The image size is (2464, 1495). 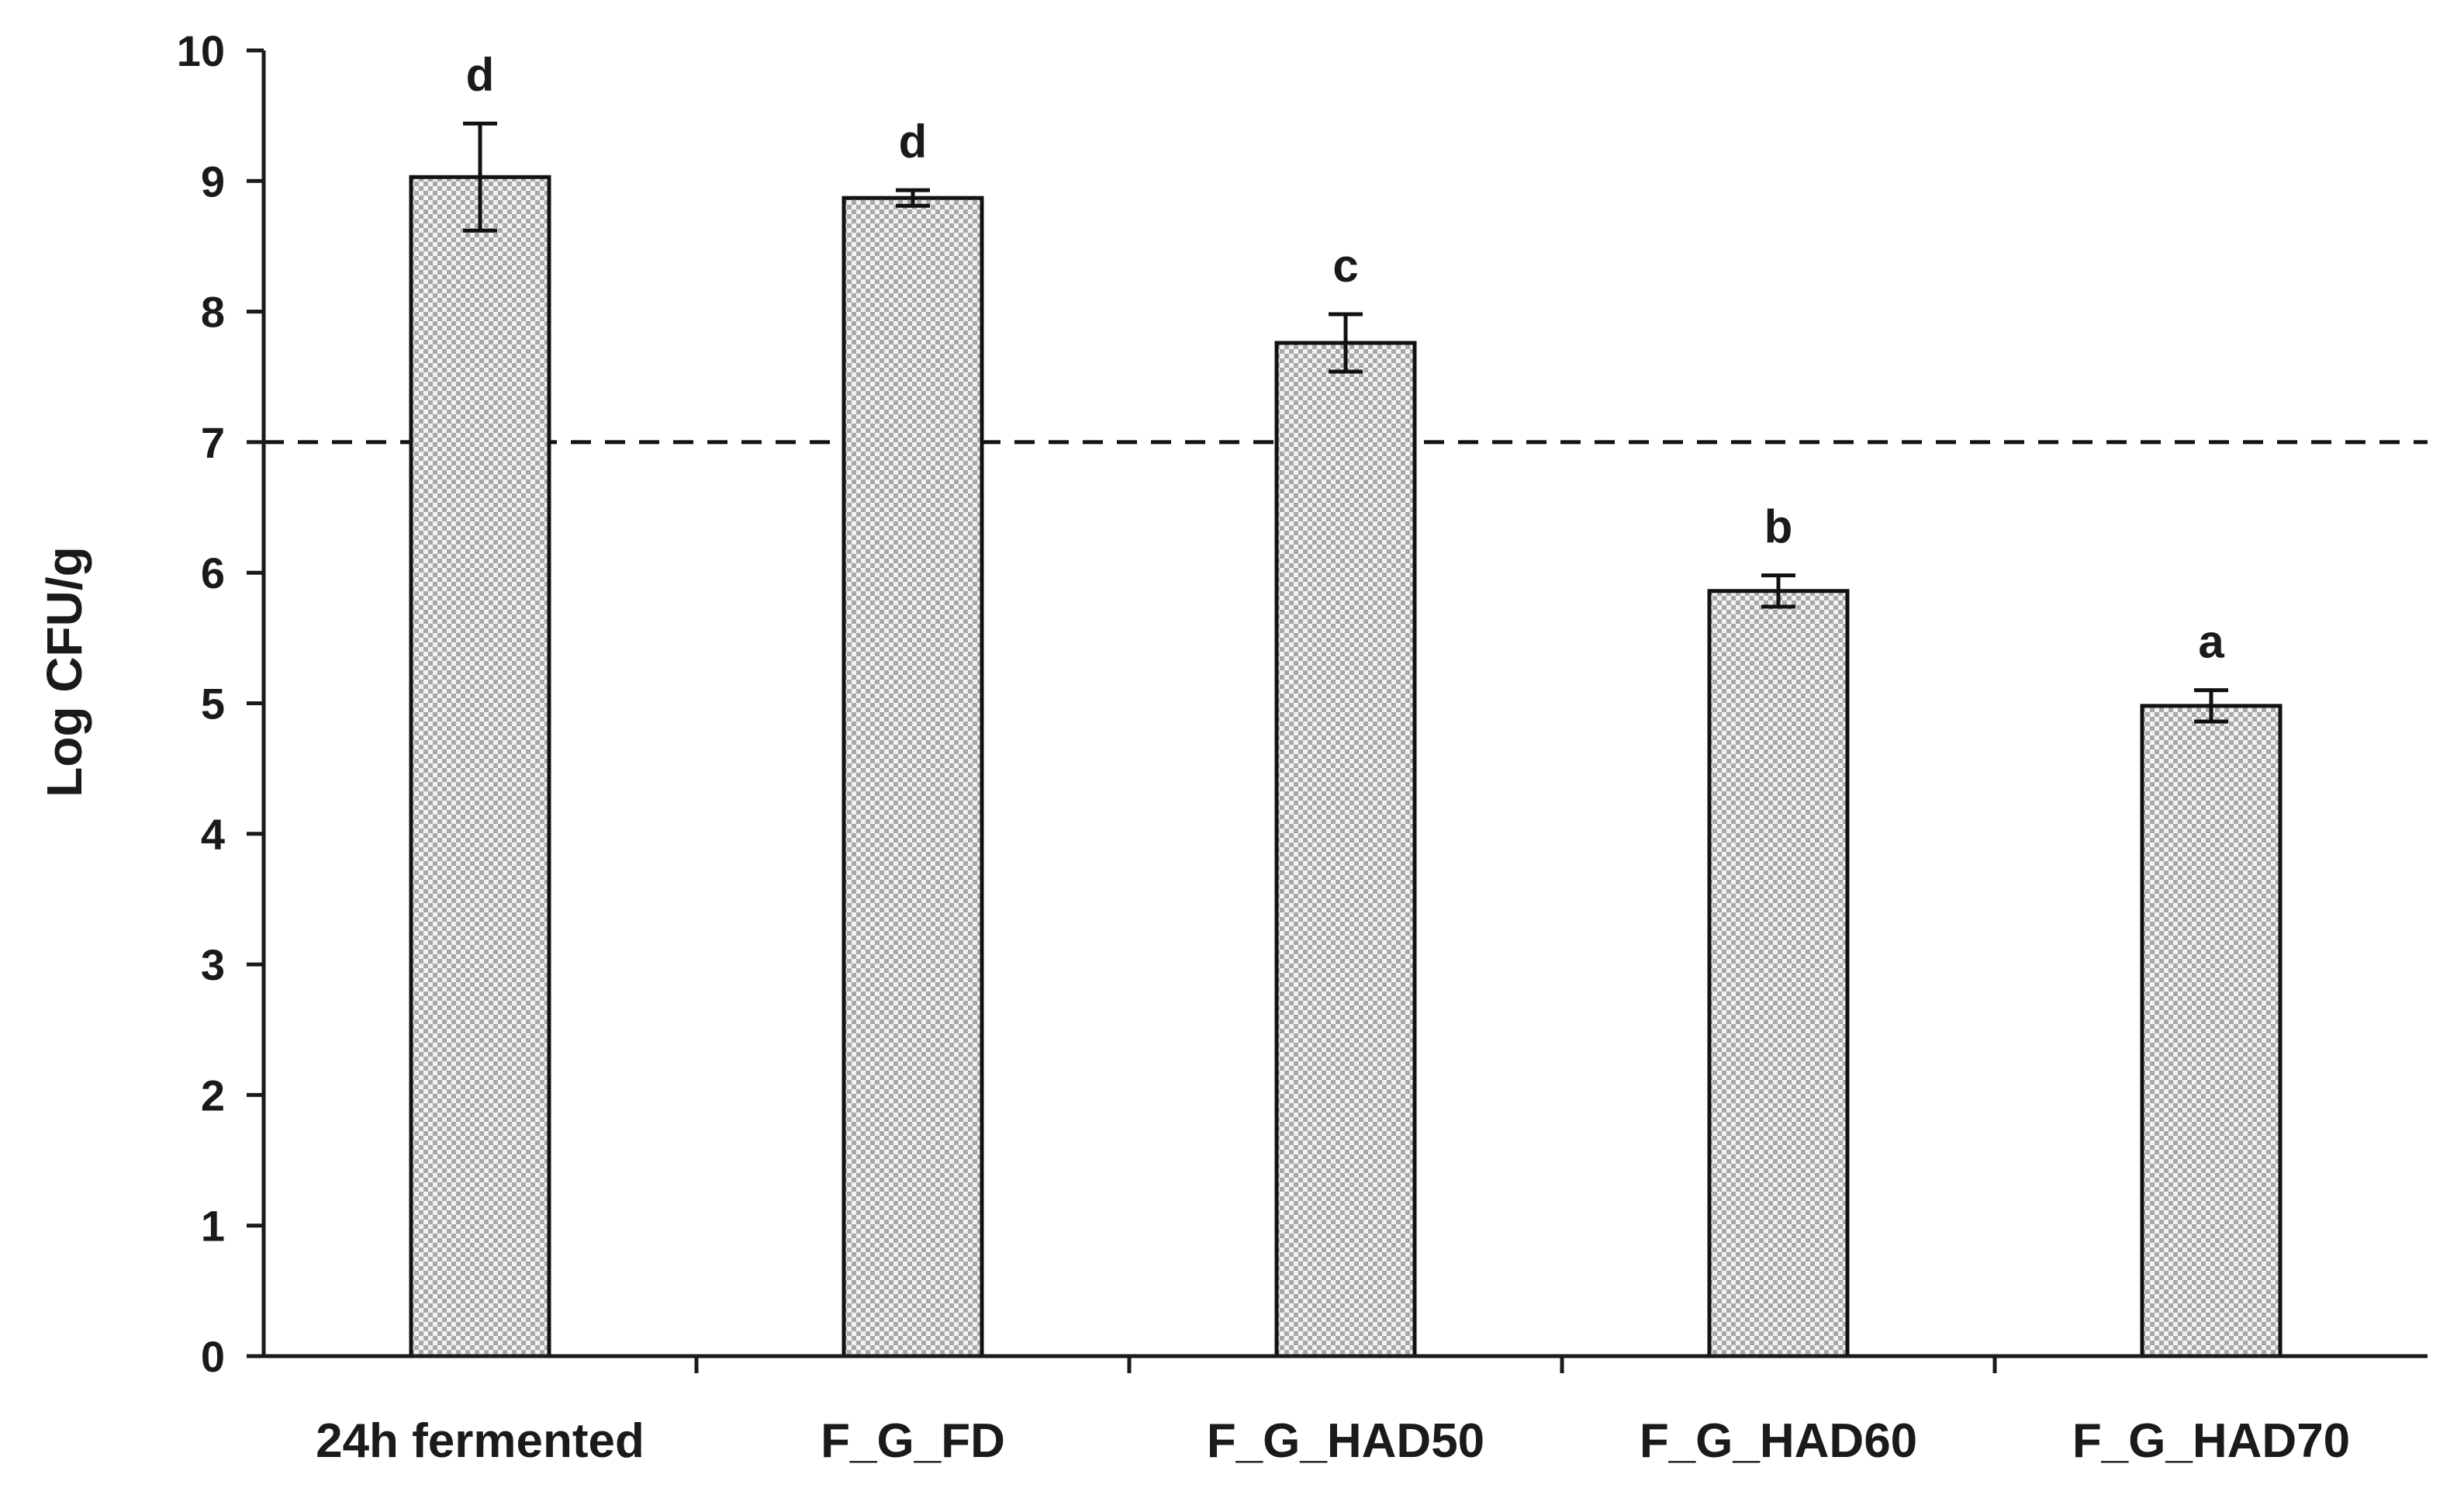 What do you see at coordinates (201, 50) in the screenshot?
I see `y-tick-label: 10` at bounding box center [201, 50].